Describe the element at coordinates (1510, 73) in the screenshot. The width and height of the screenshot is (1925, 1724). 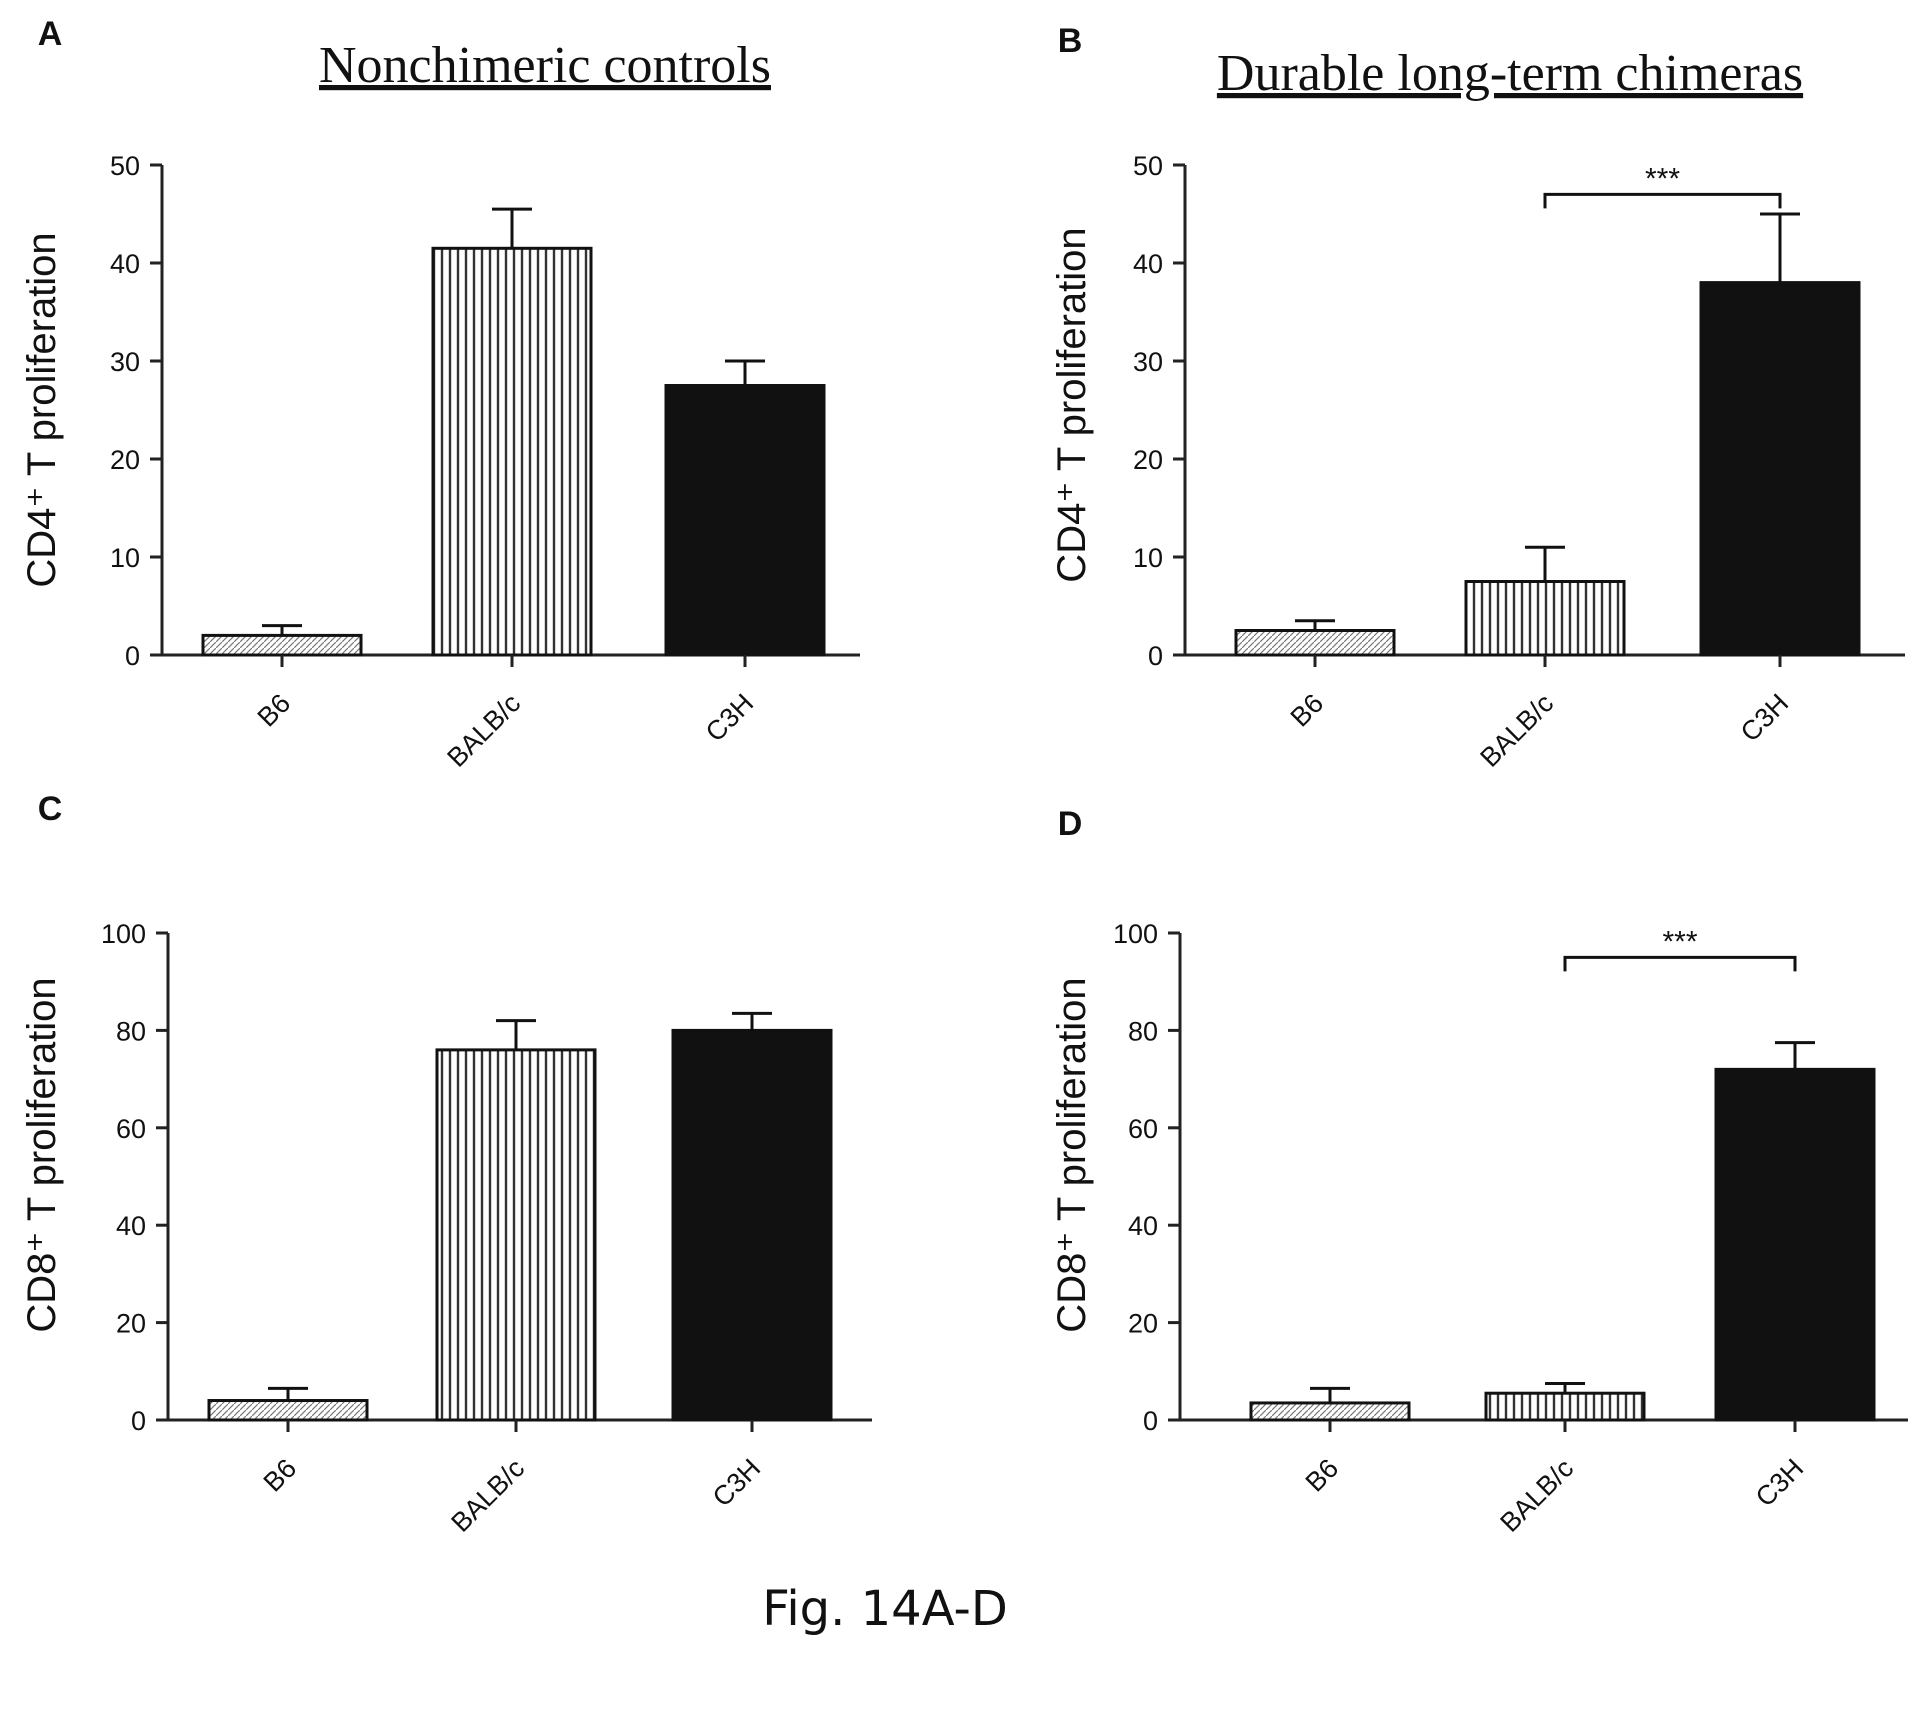
I see `chart-title: Durable long-term chimeras` at that location.